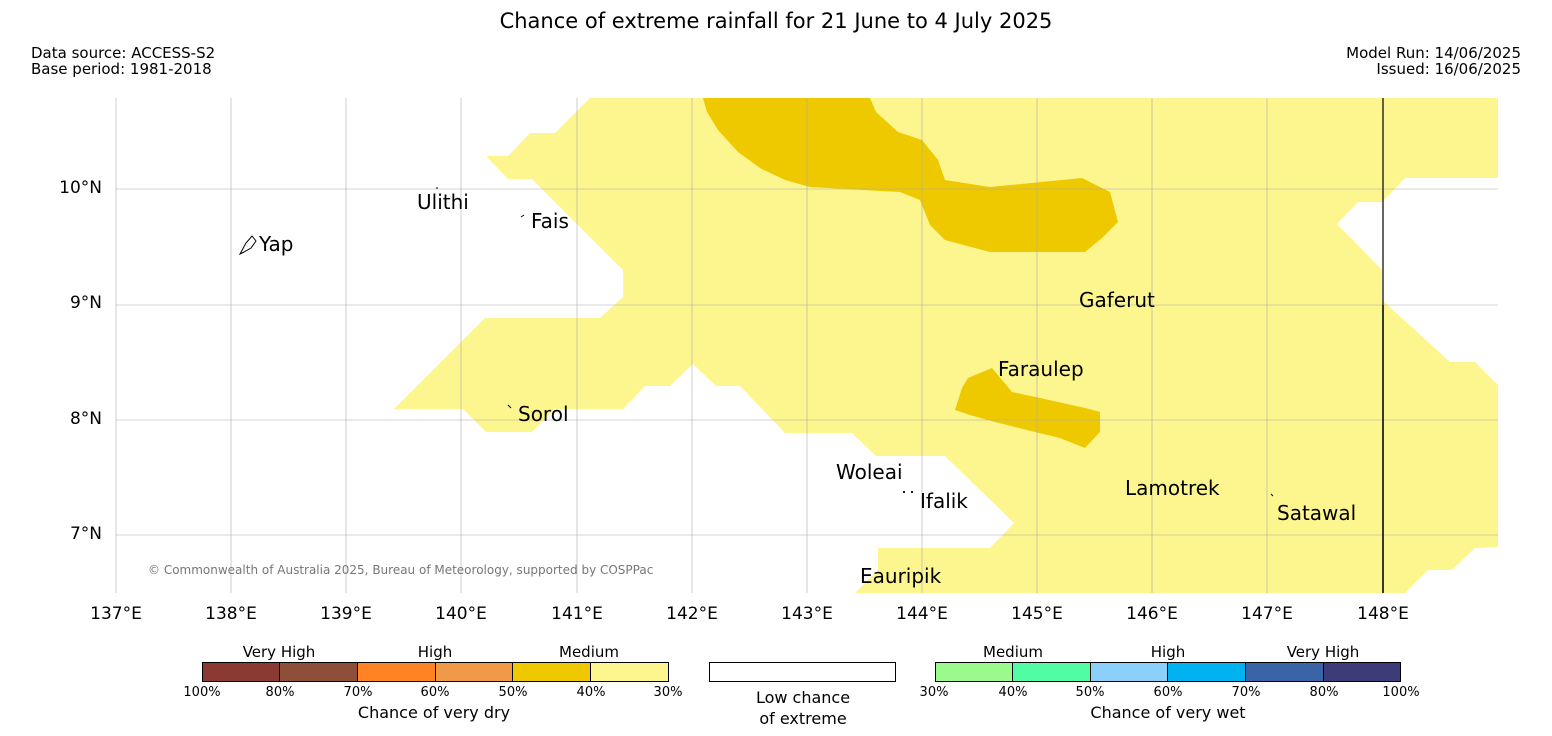  Describe the element at coordinates (1090, 692) in the screenshot. I see `wet-tick-50: 50%` at that location.